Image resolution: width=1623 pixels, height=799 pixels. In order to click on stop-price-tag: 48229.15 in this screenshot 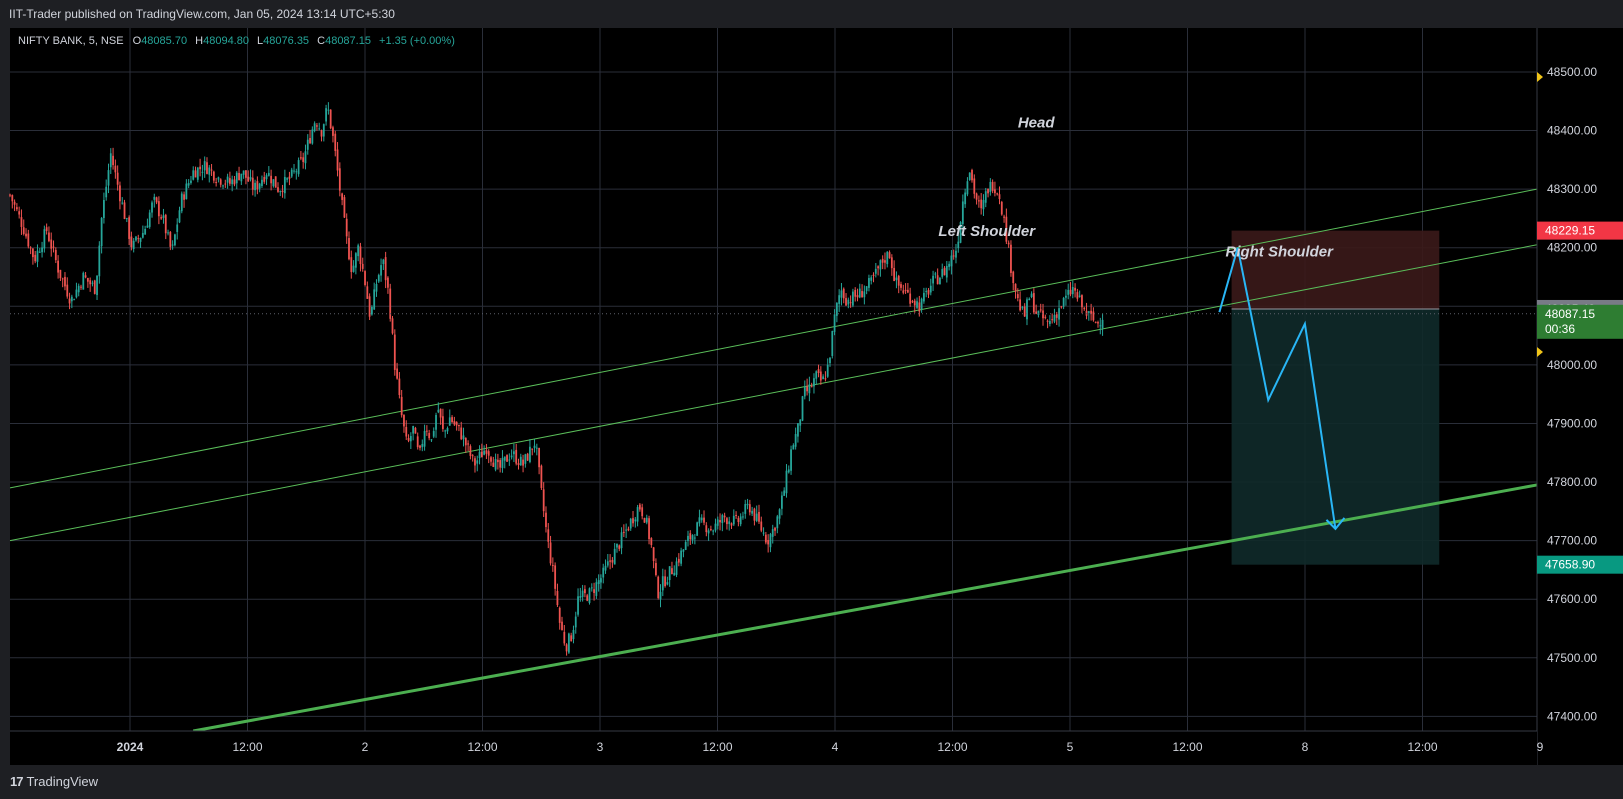, I will do `click(1570, 231)`.